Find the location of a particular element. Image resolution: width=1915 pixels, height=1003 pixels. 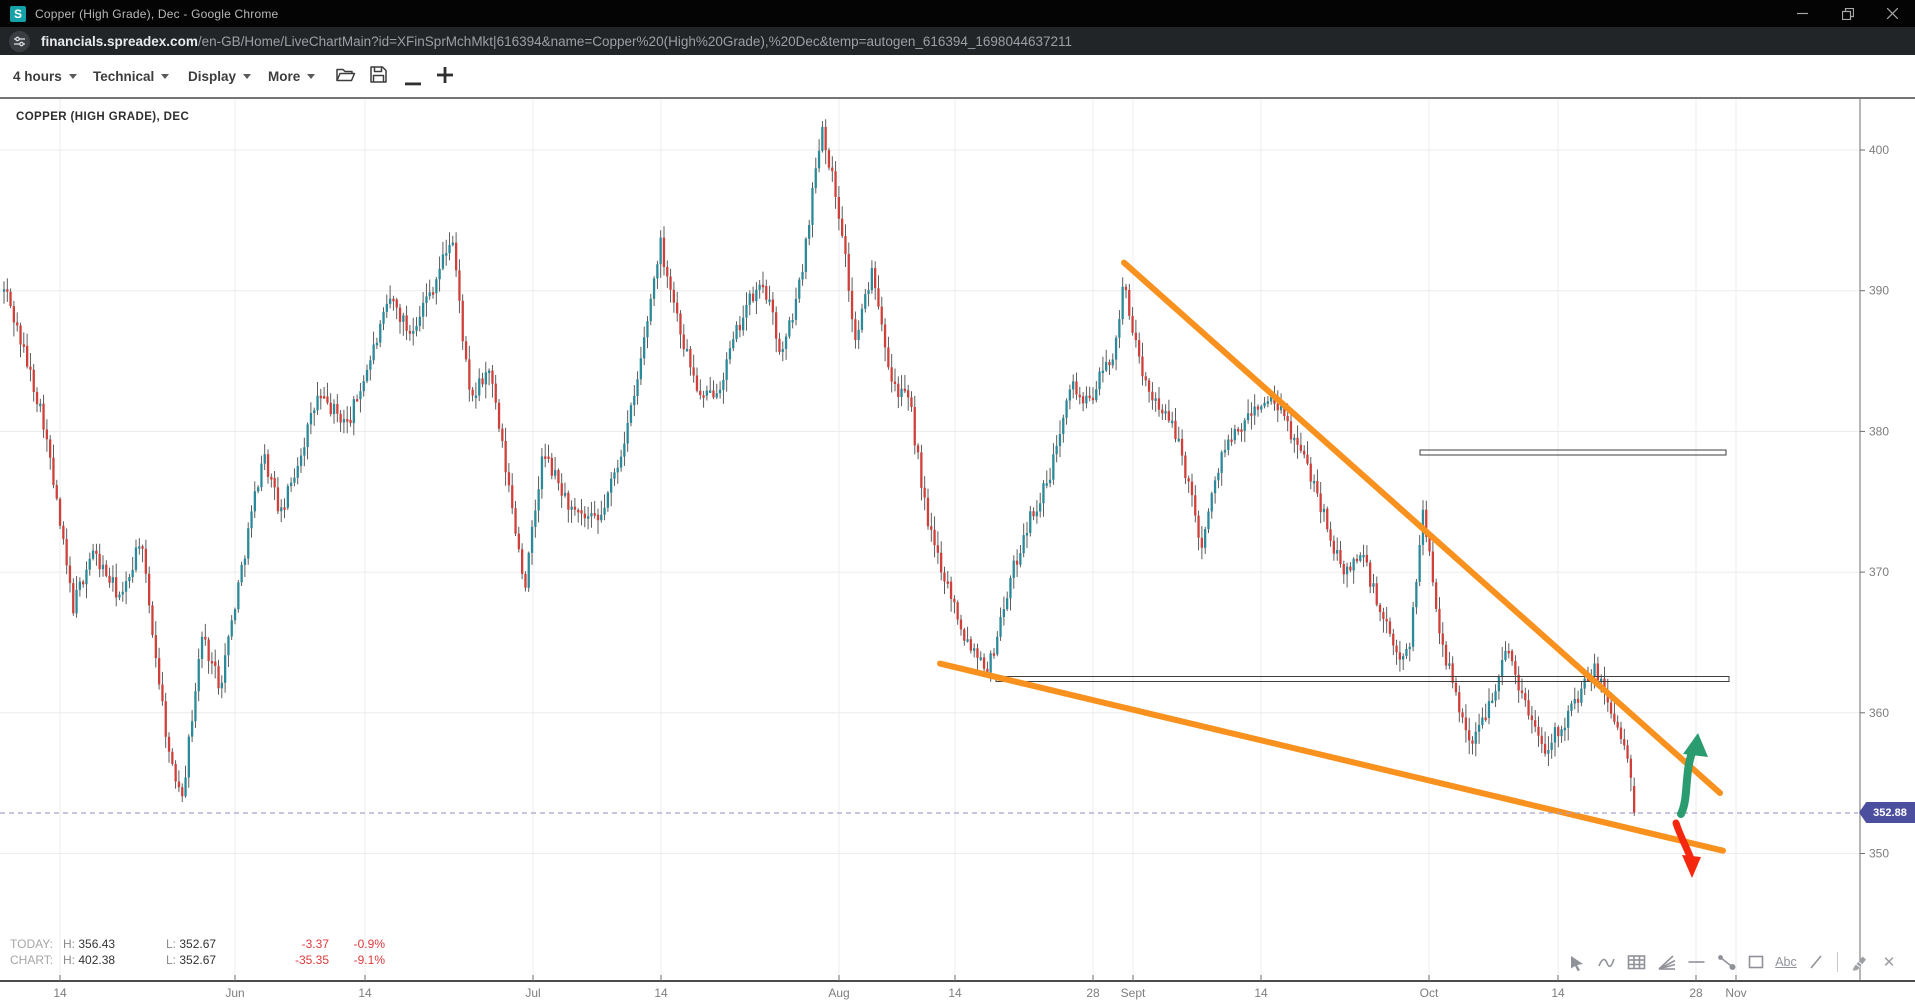

drawing-toolbar: Abc ✕ is located at coordinates (1732, 962).